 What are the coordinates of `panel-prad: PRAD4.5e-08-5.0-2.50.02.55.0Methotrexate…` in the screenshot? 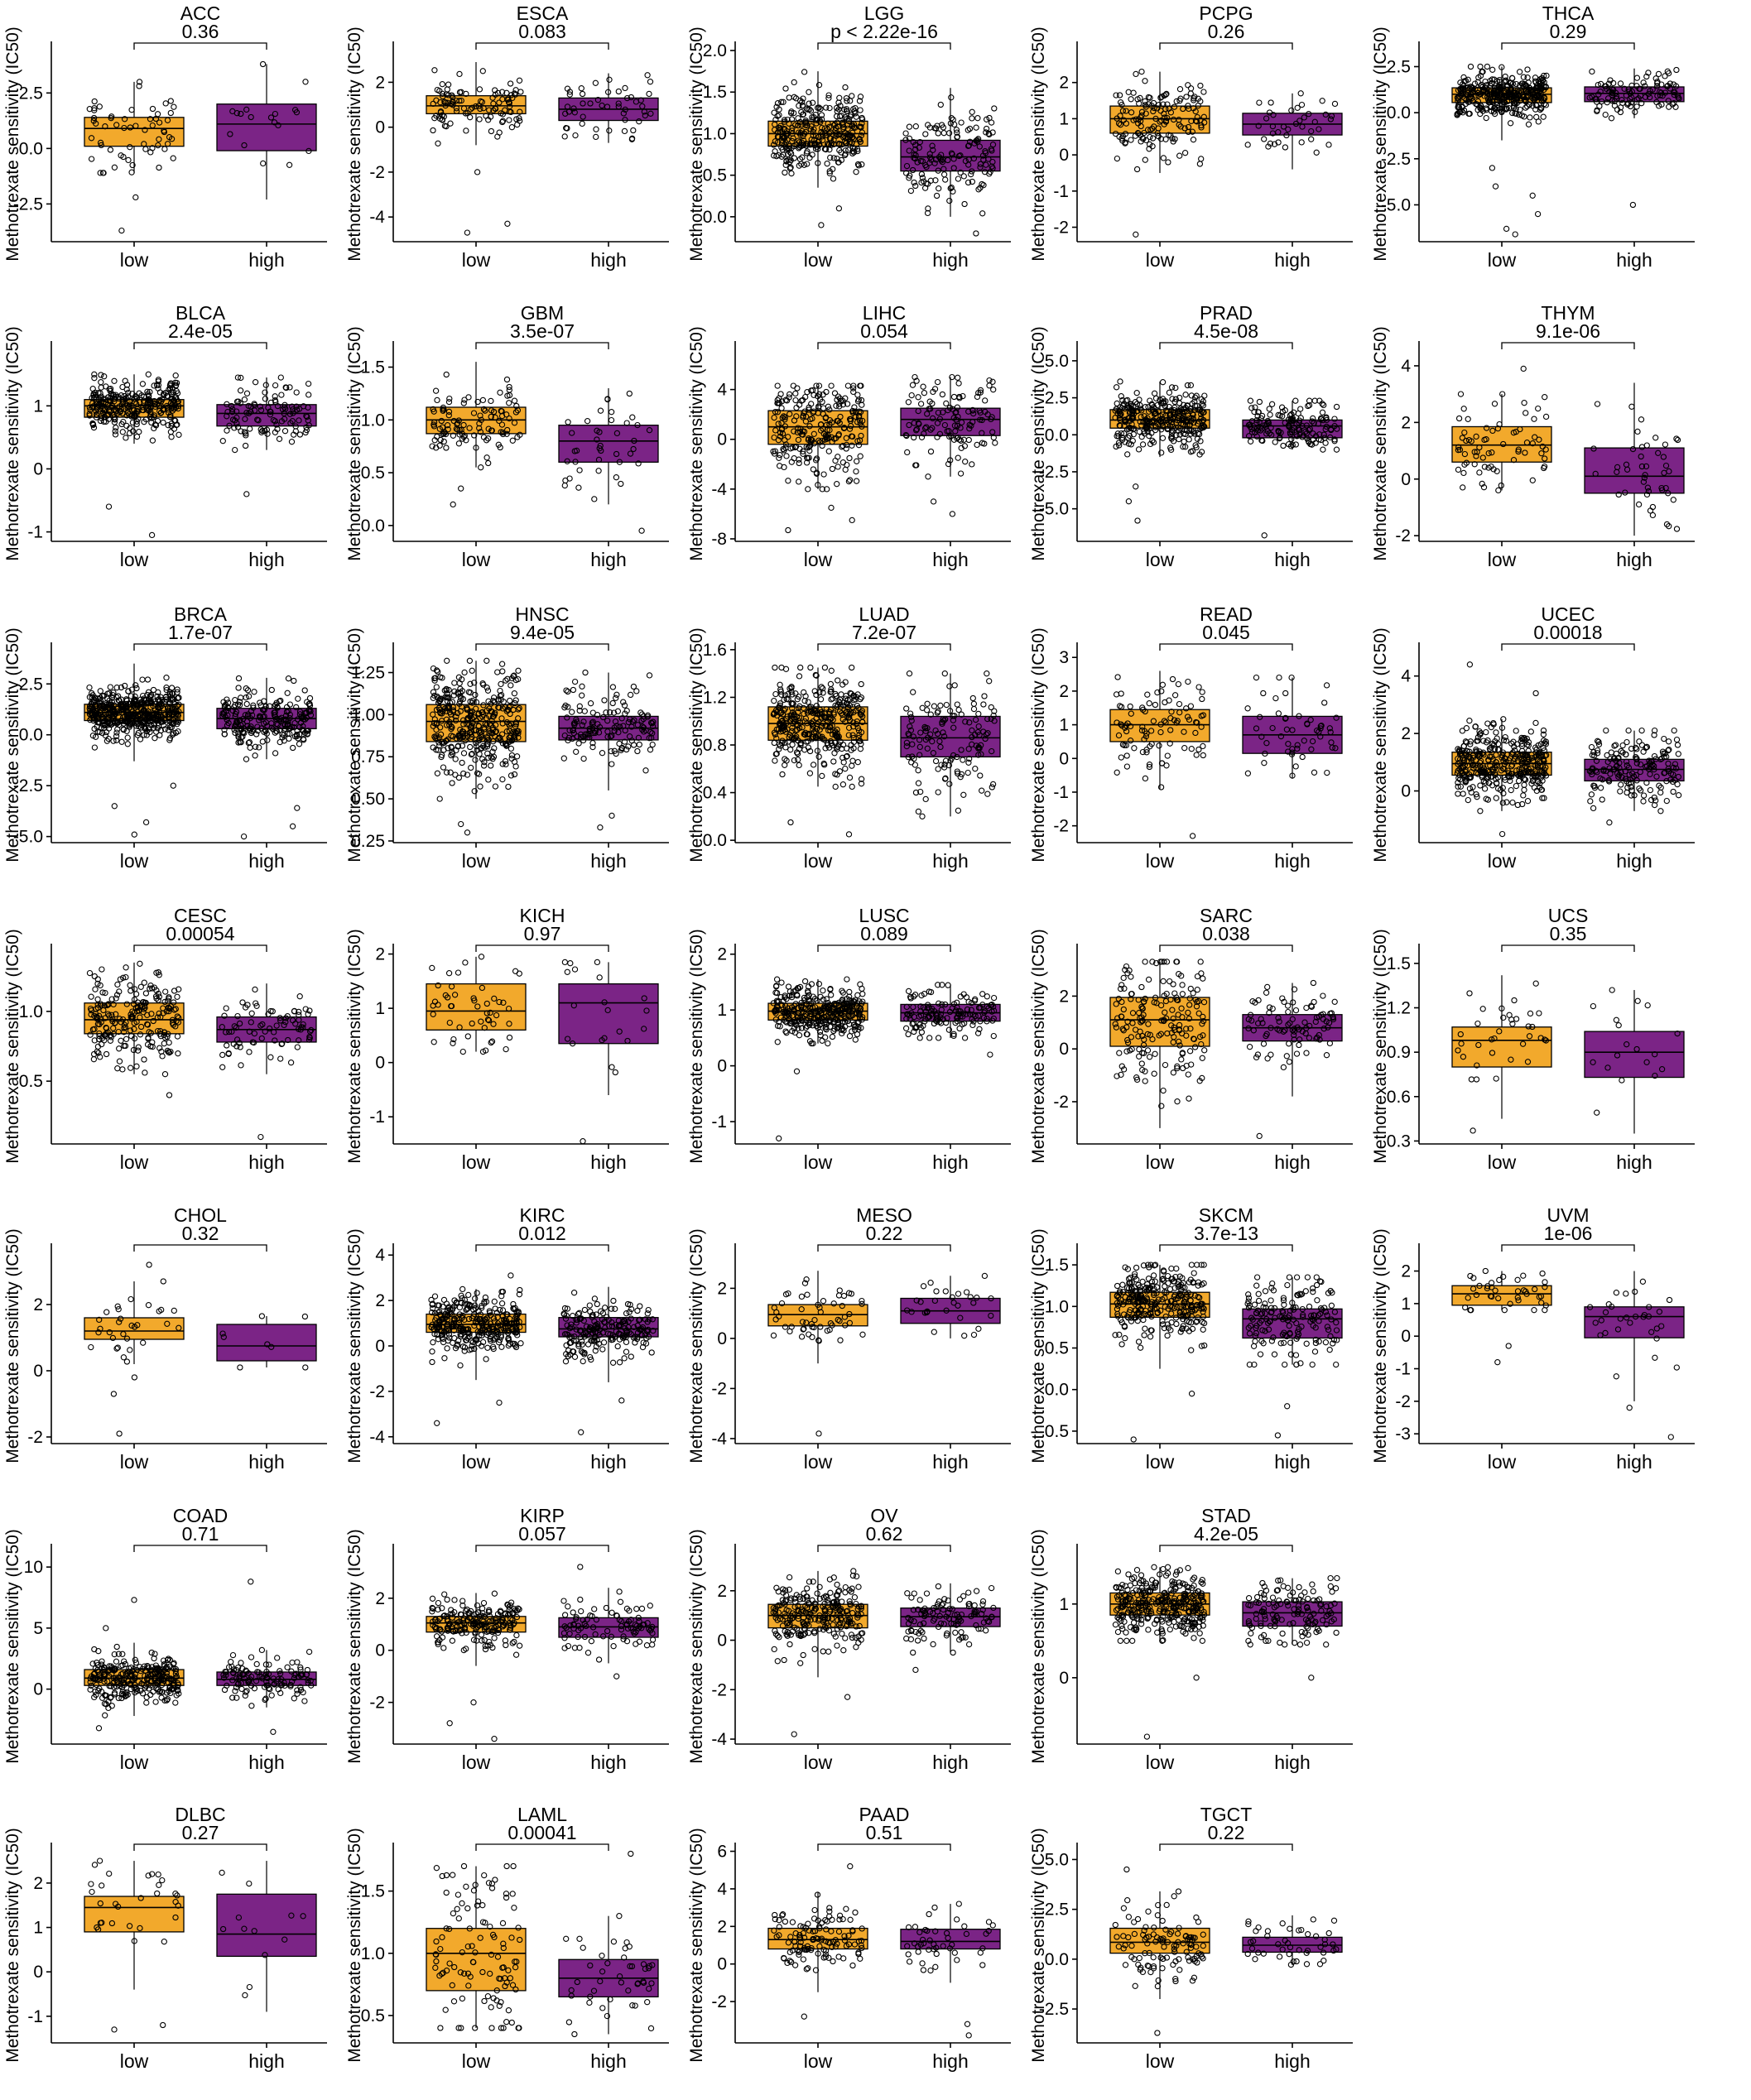 It's located at (1197, 449).